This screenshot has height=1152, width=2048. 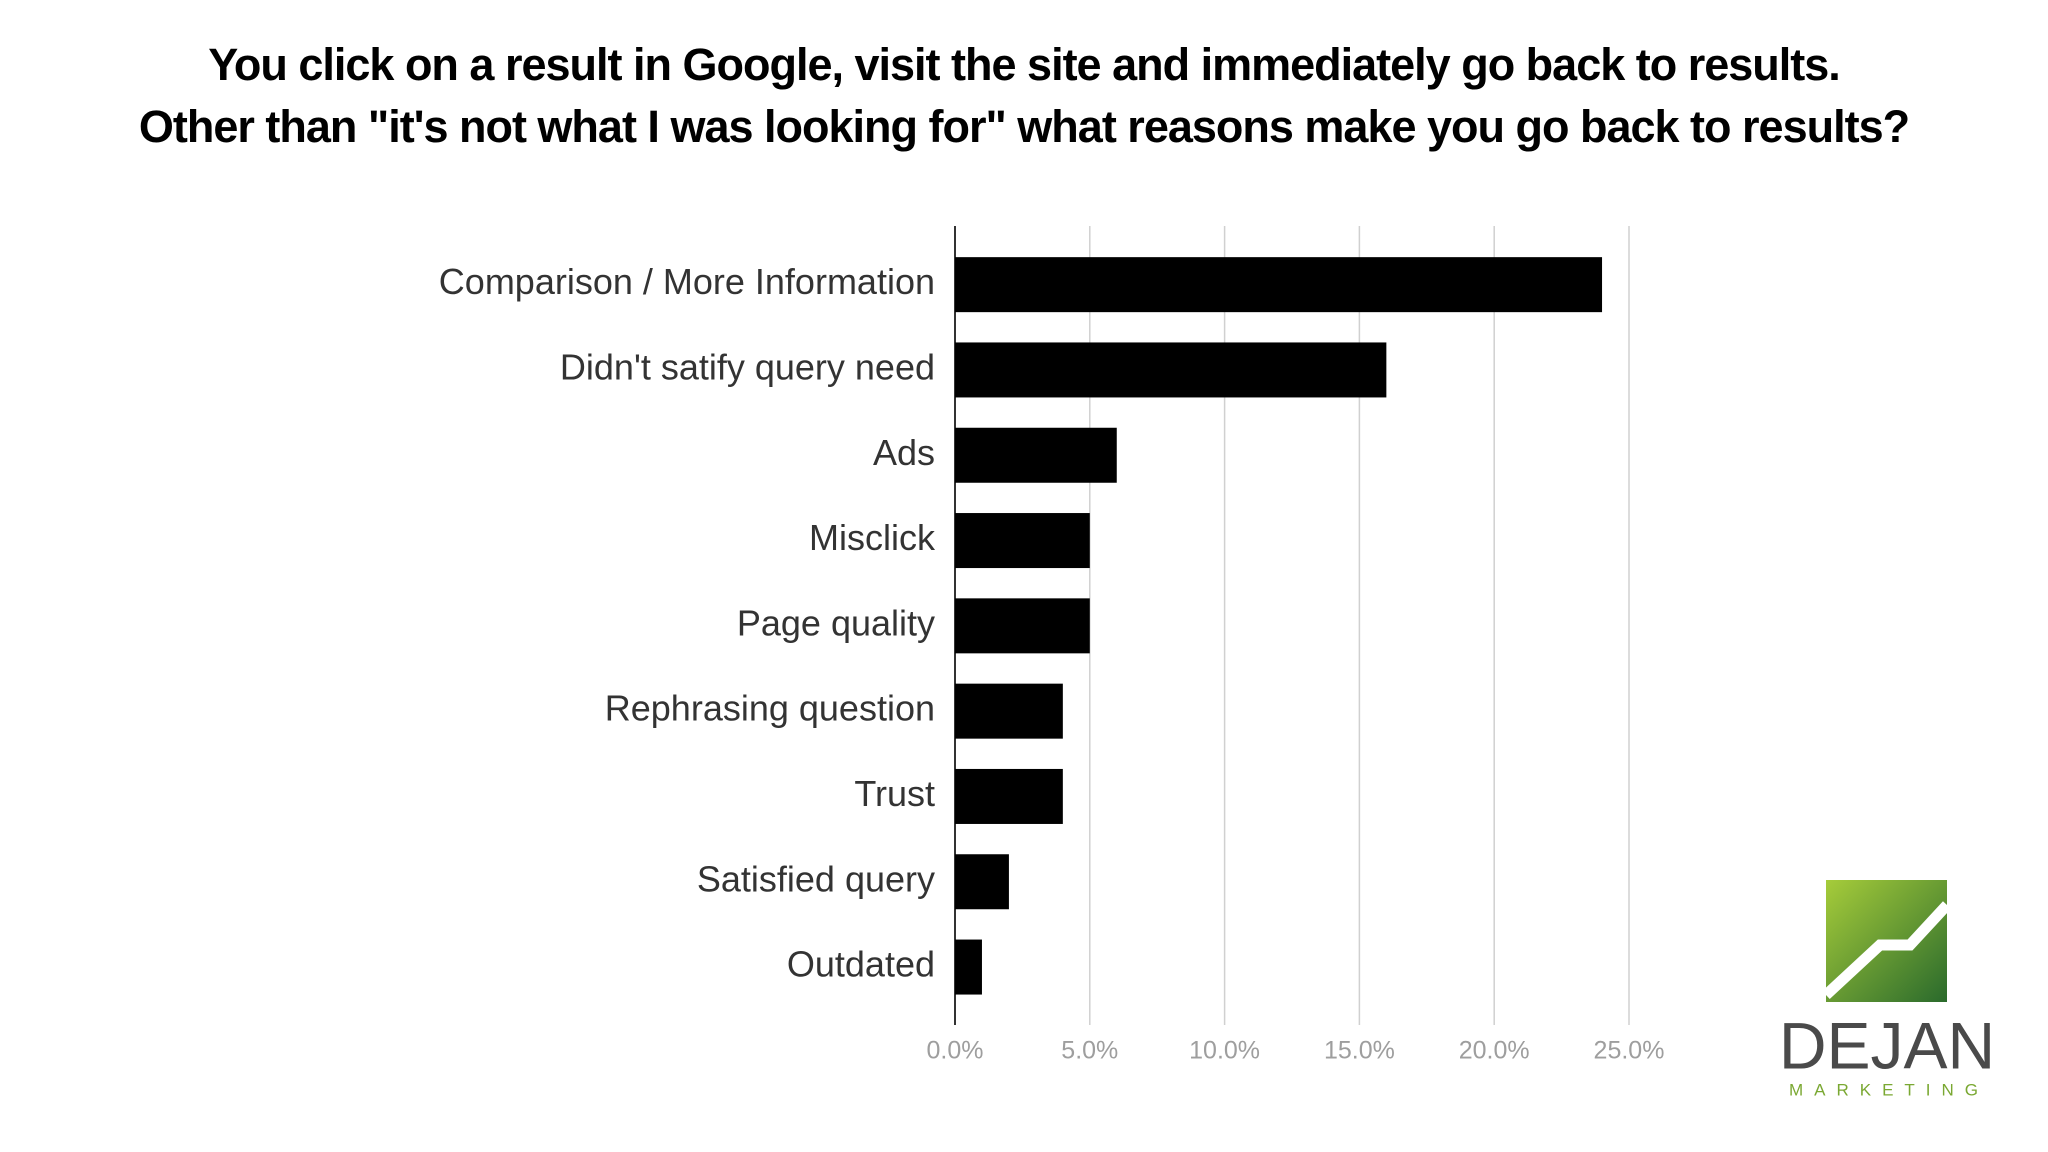 I want to click on logo-name: DEJAN, so click(x=1887, y=1045).